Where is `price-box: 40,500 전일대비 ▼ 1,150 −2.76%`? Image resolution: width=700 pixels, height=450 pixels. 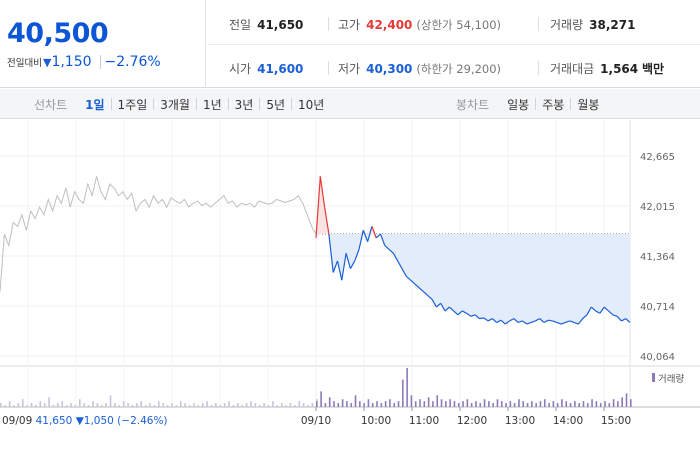
price-box: 40,500 전일대비 ▼ 1,150 −2.76% is located at coordinates (103, 44).